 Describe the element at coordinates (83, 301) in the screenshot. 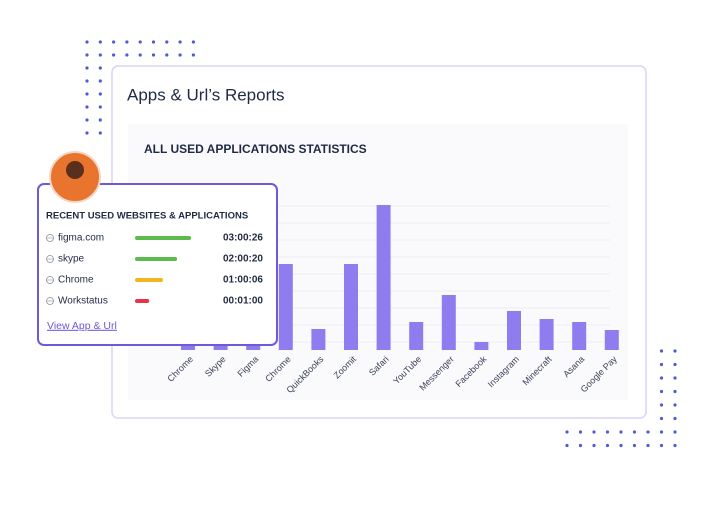

I see `app-name: Workstatus` at that location.